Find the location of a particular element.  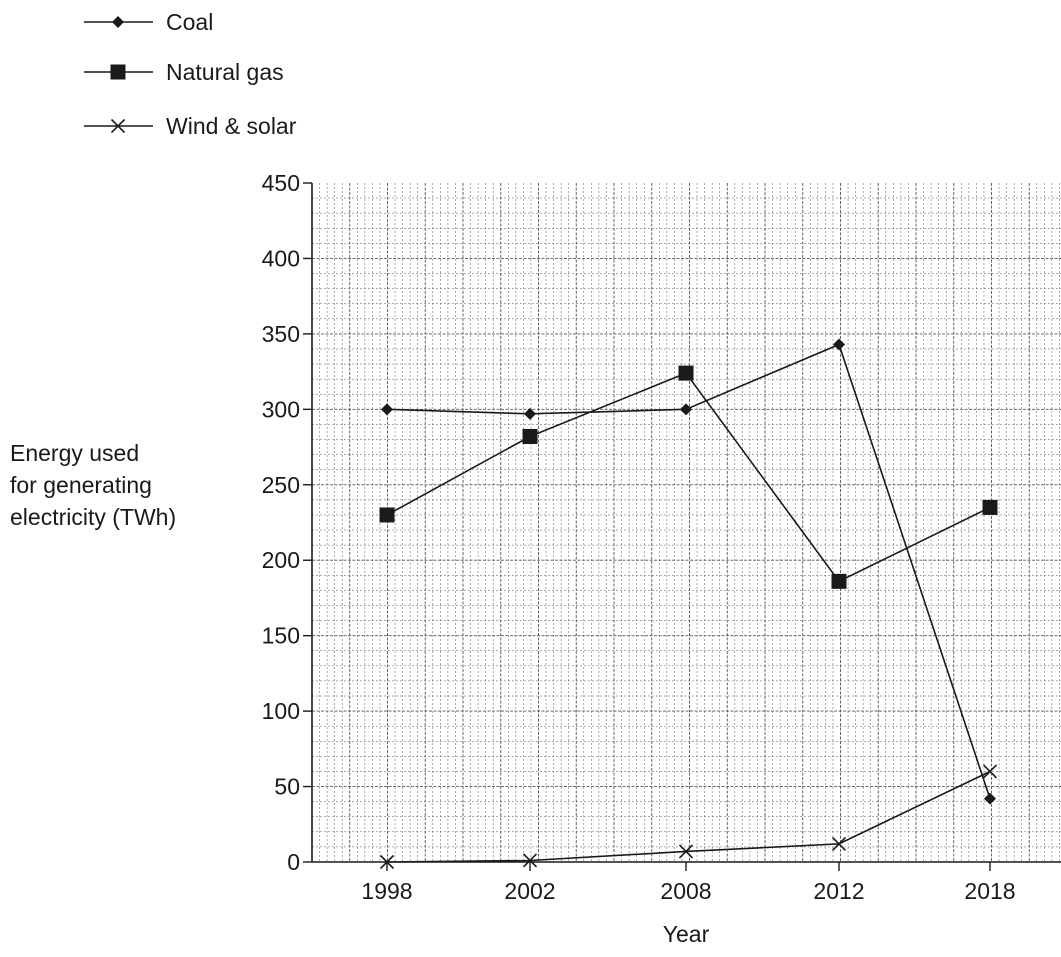

y-axis-title-line: Energy used is located at coordinates (74, 453).